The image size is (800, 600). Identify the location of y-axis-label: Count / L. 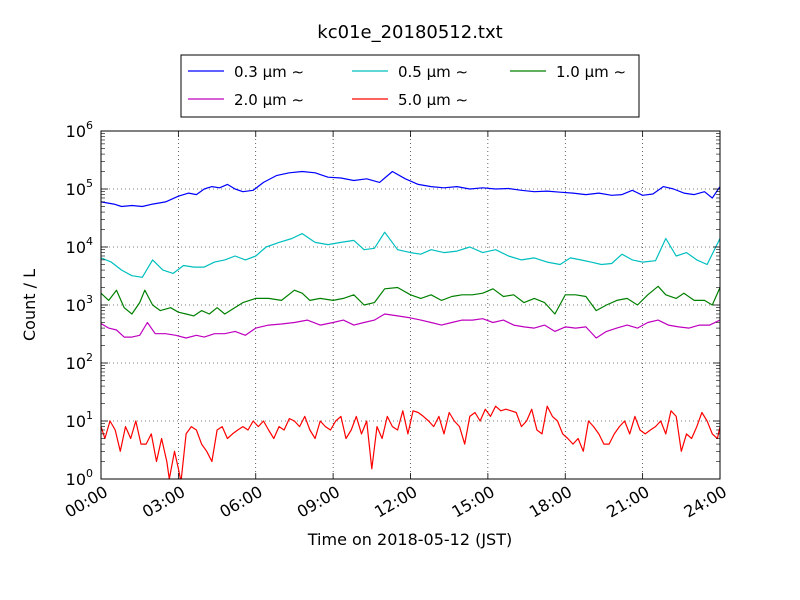
(29, 305).